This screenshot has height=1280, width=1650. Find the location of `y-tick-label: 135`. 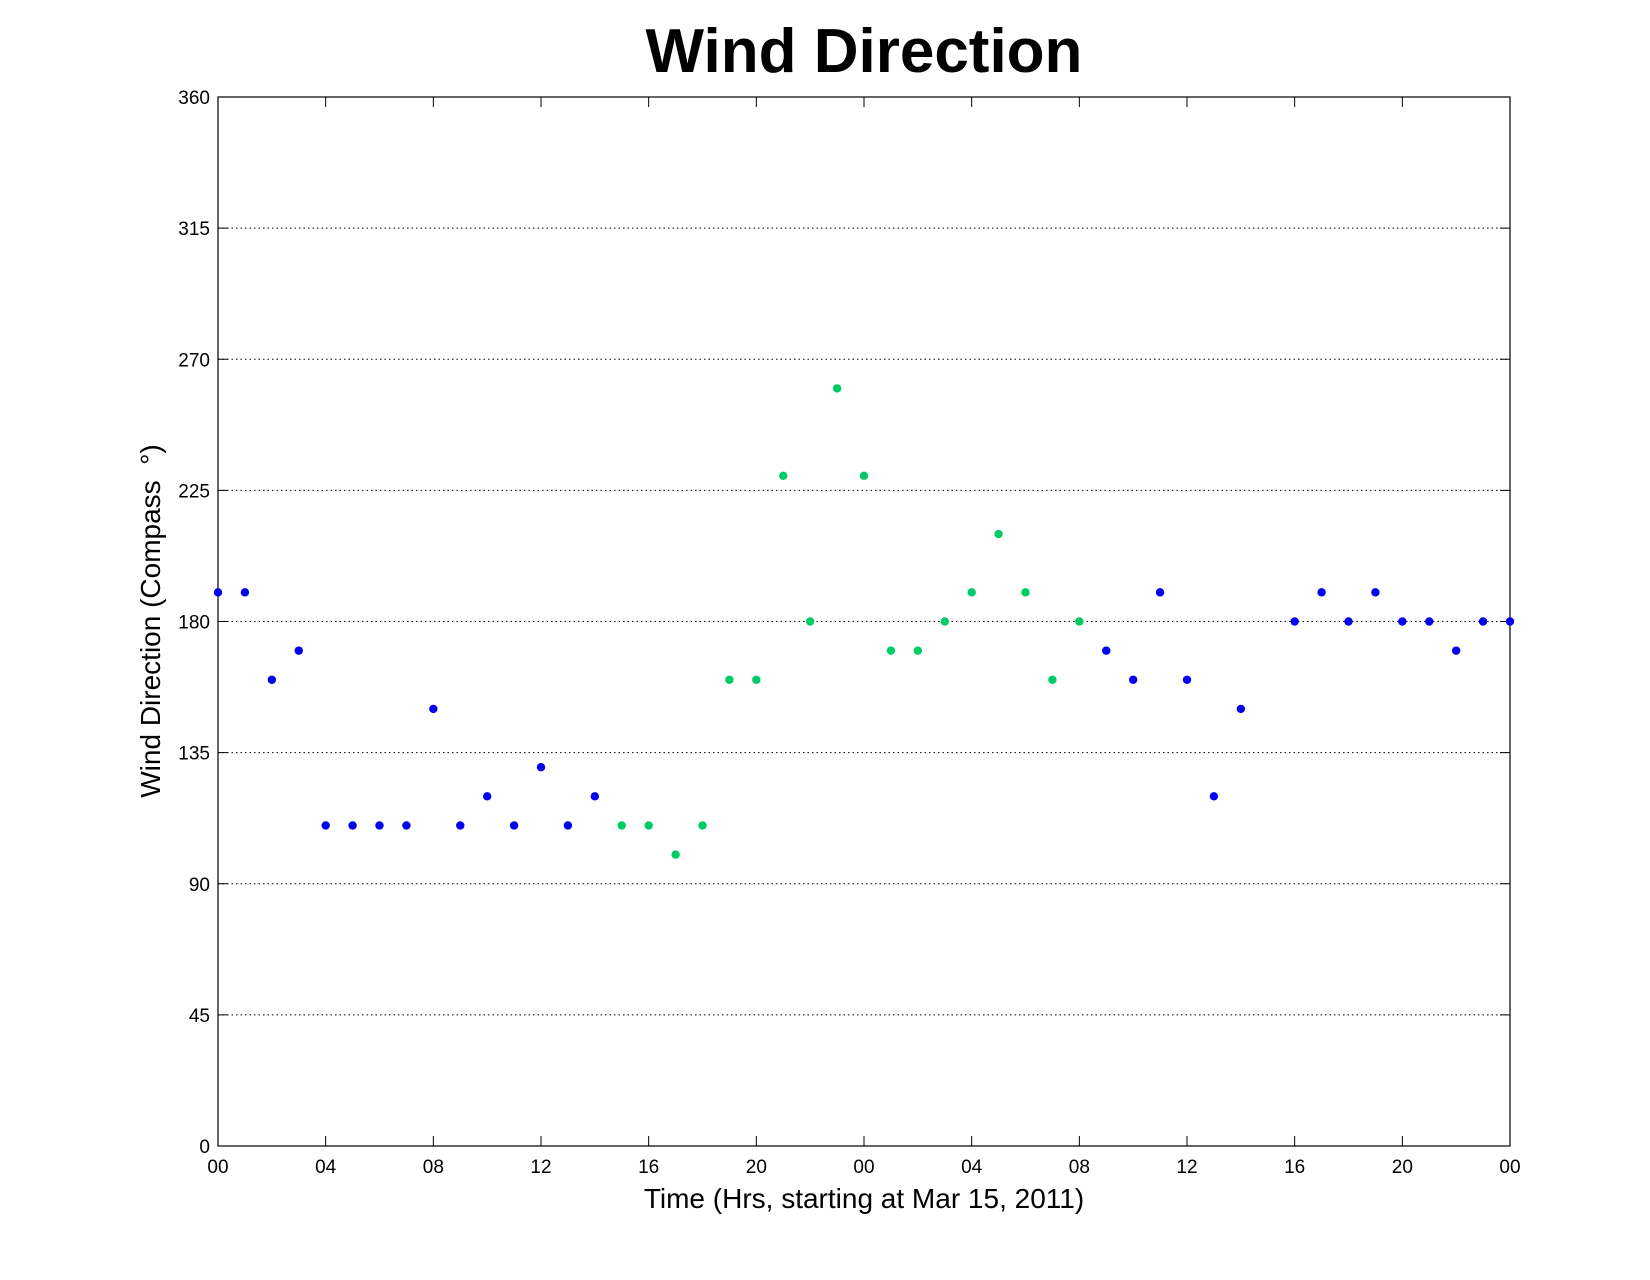

y-tick-label: 135 is located at coordinates (194, 754).